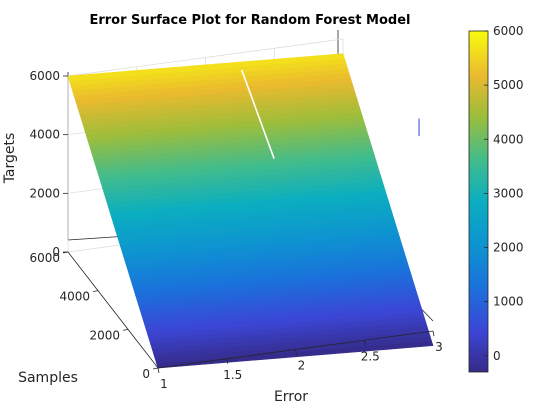 Image resolution: width=560 pixels, height=420 pixels. Describe the element at coordinates (44, 193) in the screenshot. I see `z-tick-label: 2000` at that location.